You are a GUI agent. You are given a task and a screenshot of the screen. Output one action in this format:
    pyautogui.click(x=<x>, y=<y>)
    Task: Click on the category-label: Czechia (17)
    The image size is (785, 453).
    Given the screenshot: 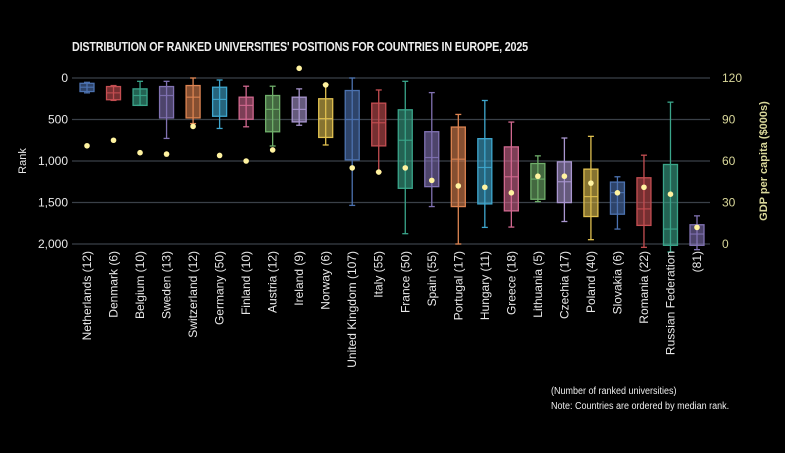 What is the action you would take?
    pyautogui.click(x=564, y=285)
    